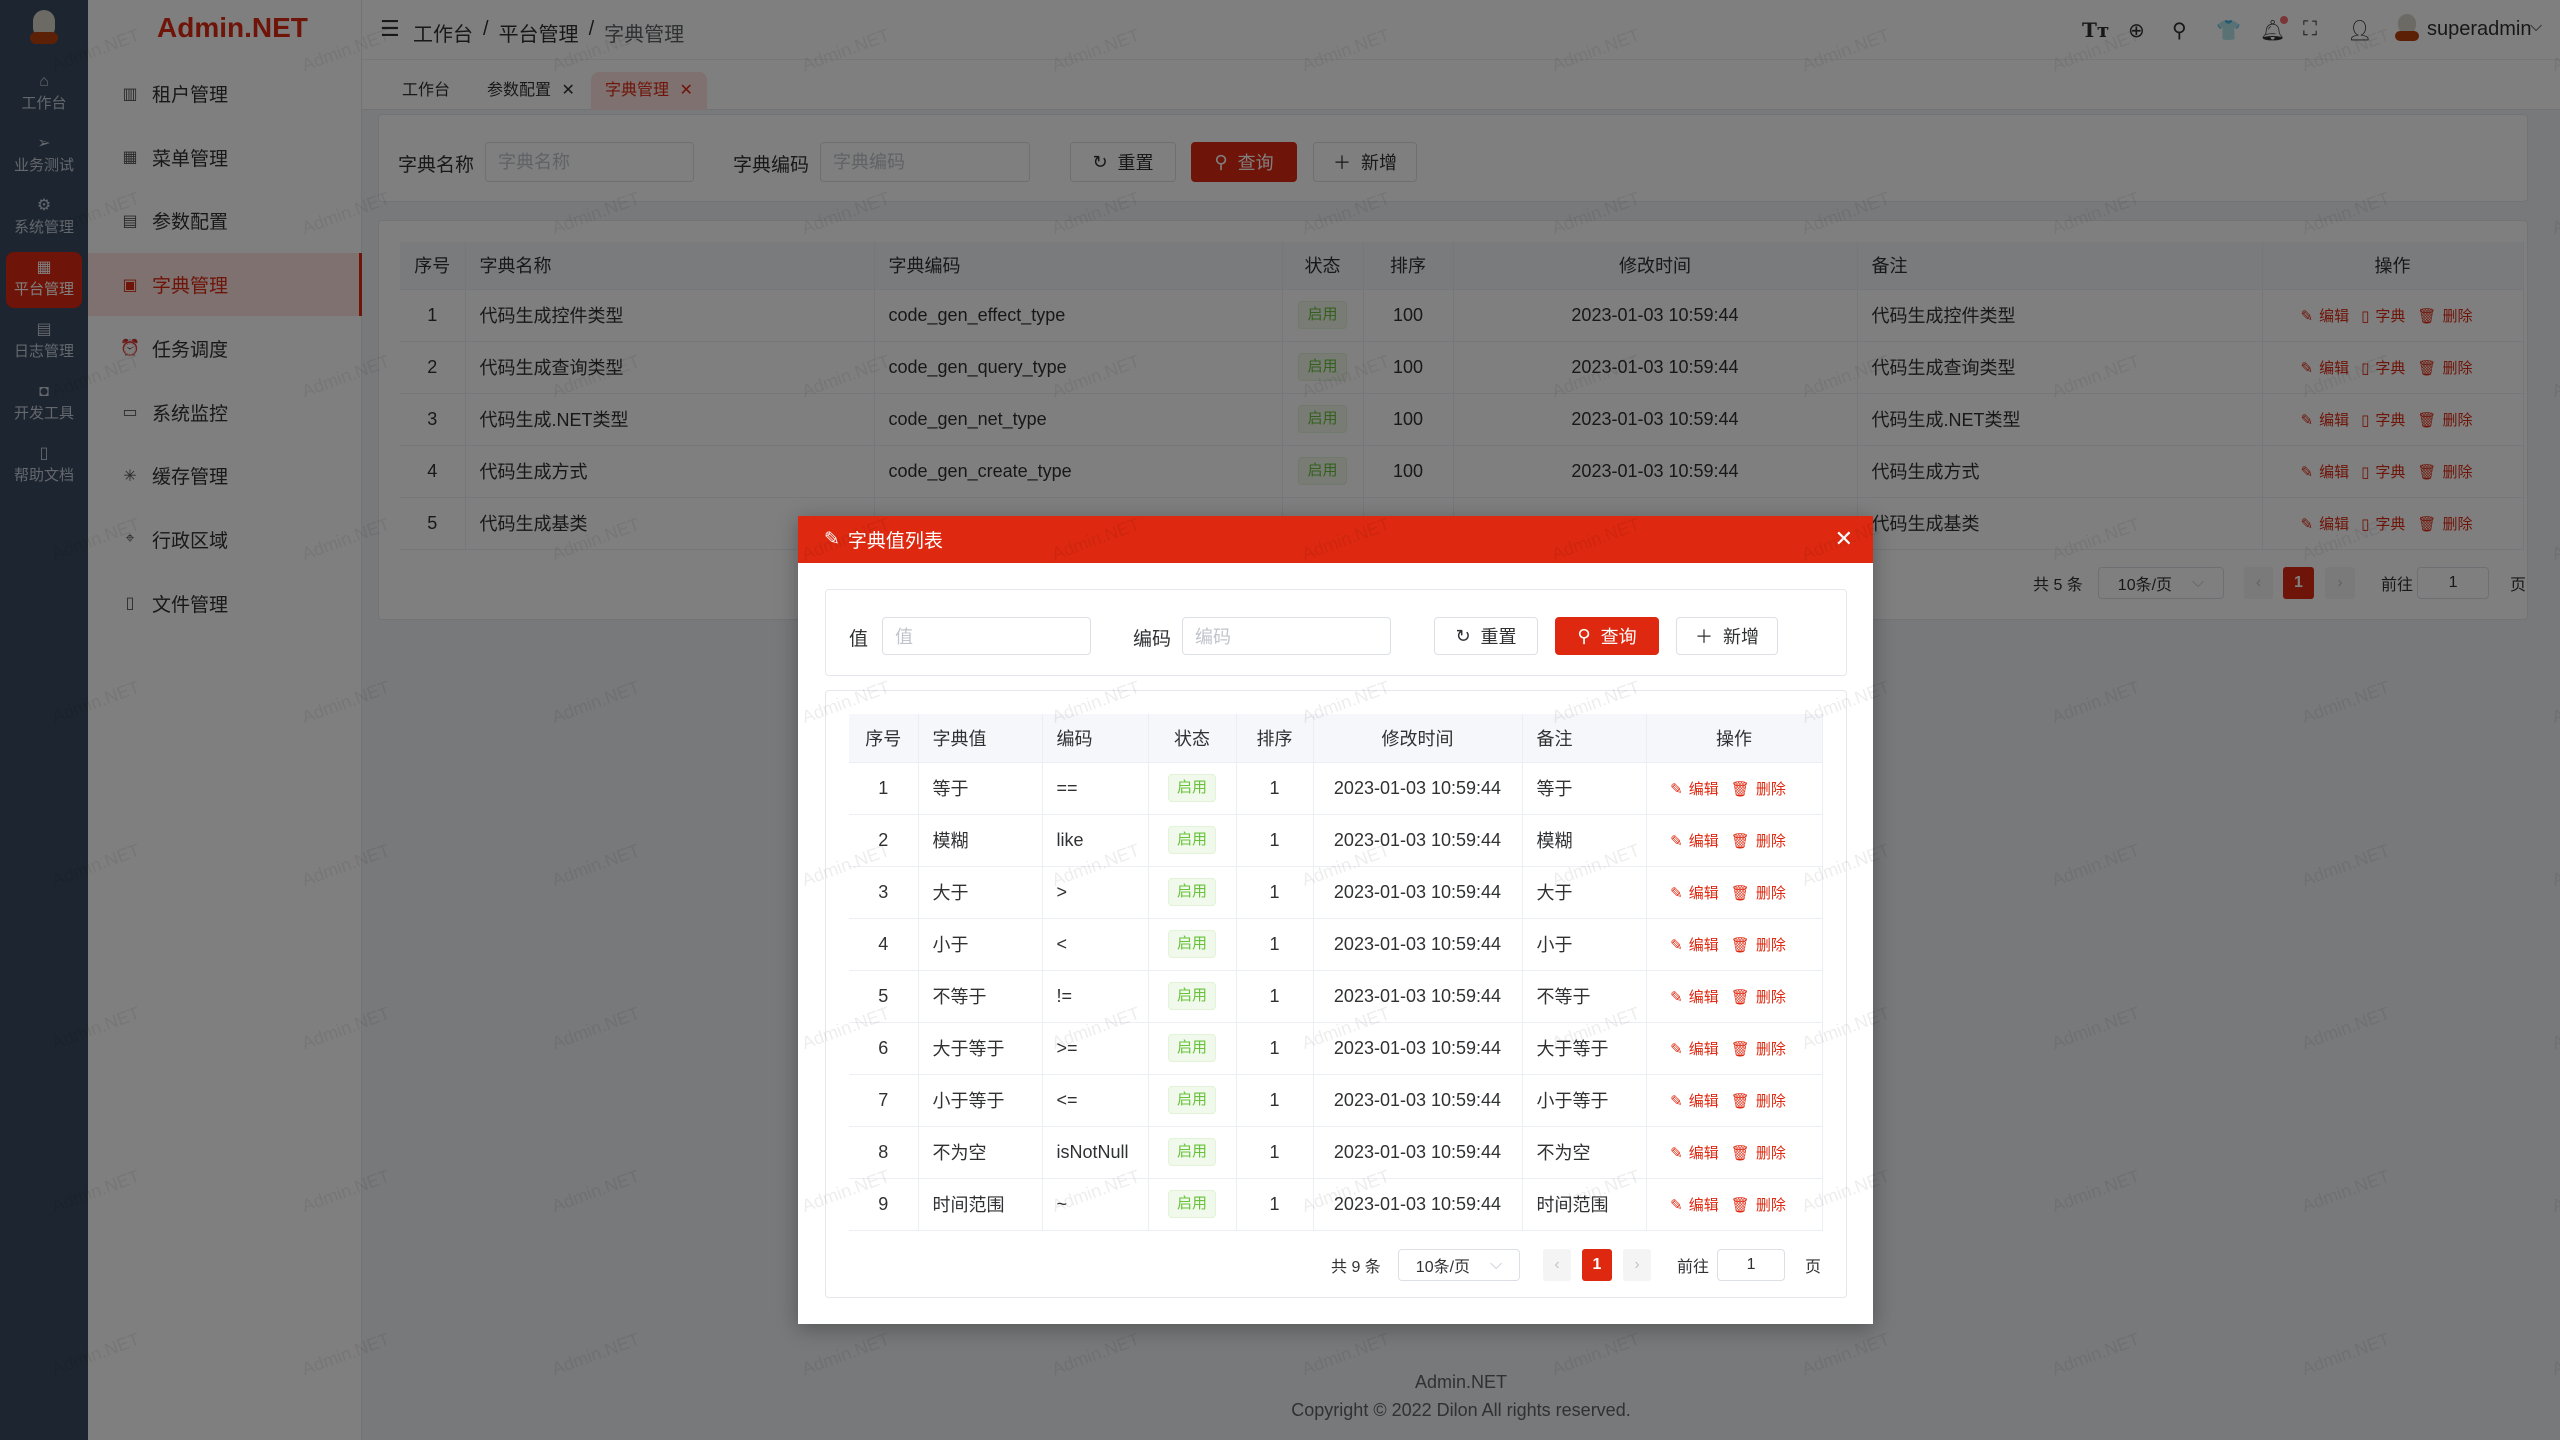 The width and height of the screenshot is (2560, 1440). I want to click on cell-text: 1, so click(1274, 891).